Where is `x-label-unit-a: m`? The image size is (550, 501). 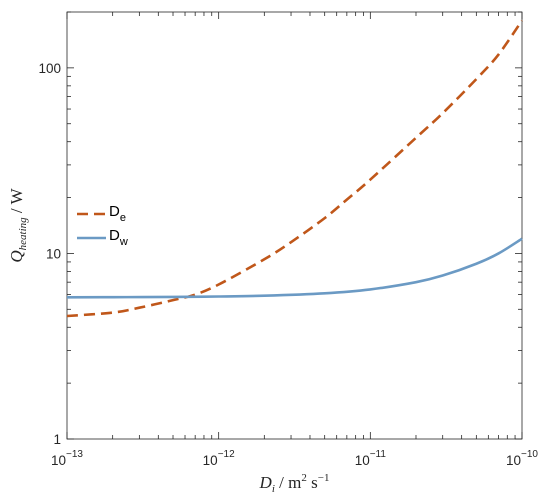
x-label-unit-a: m is located at coordinates (294, 482).